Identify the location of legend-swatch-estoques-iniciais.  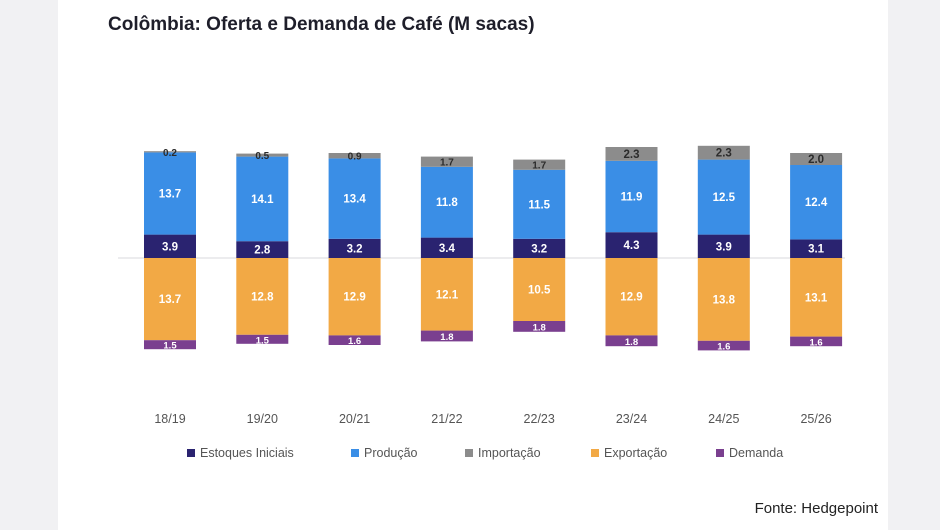
(191, 453).